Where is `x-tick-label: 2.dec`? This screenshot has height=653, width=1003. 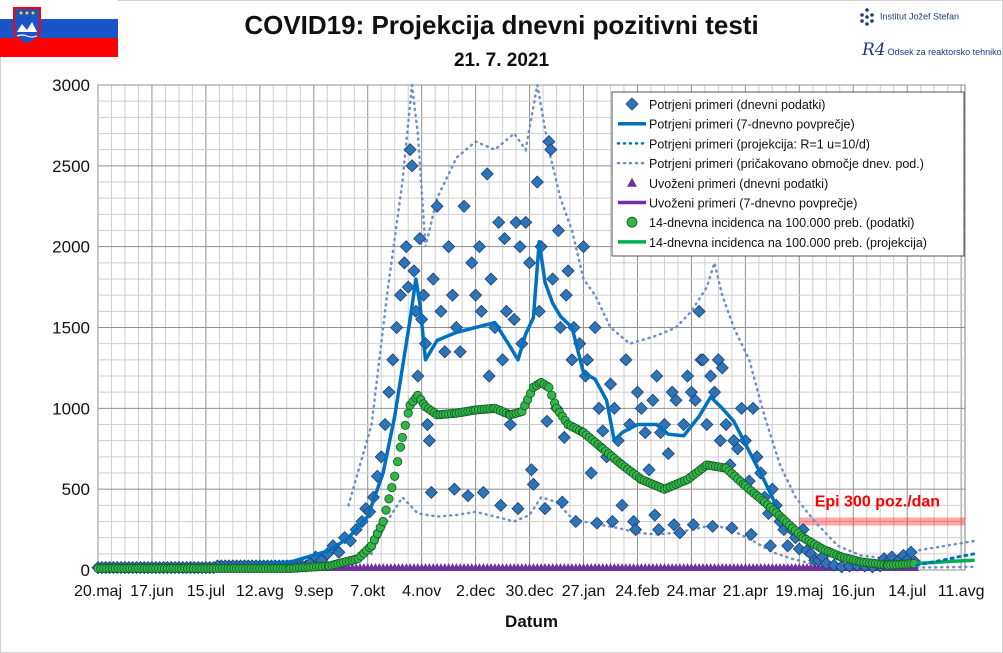 x-tick-label: 2.dec is located at coordinates (475, 591).